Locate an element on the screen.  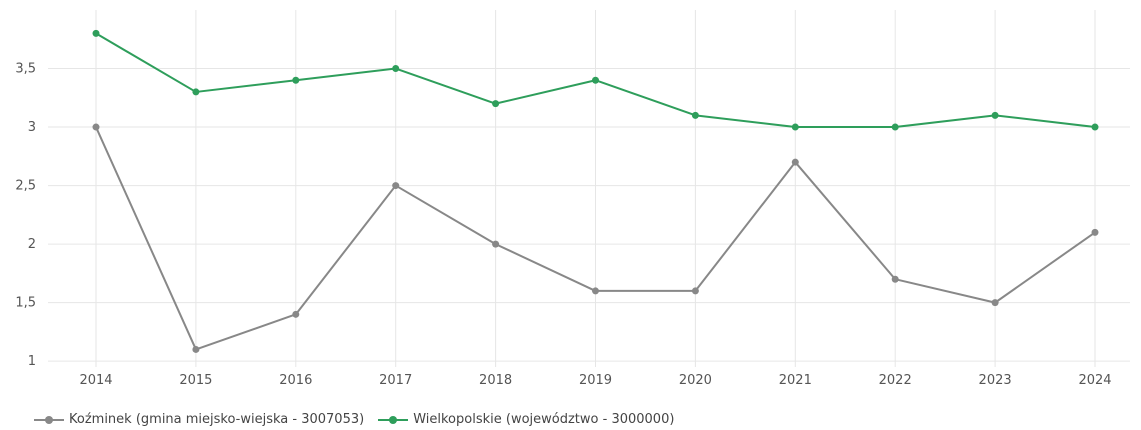
legend-label: Wielkopolskie (województwo - 3000000) is located at coordinates (544, 419).